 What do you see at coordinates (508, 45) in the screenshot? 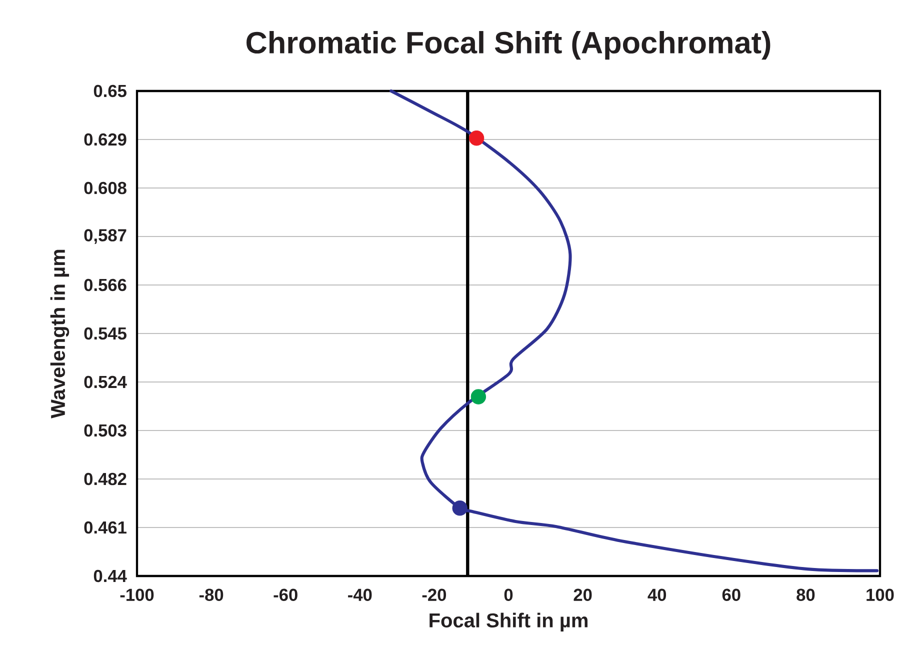
I see `chart-title: Chromatic Focal Shift (Apochromat)` at bounding box center [508, 45].